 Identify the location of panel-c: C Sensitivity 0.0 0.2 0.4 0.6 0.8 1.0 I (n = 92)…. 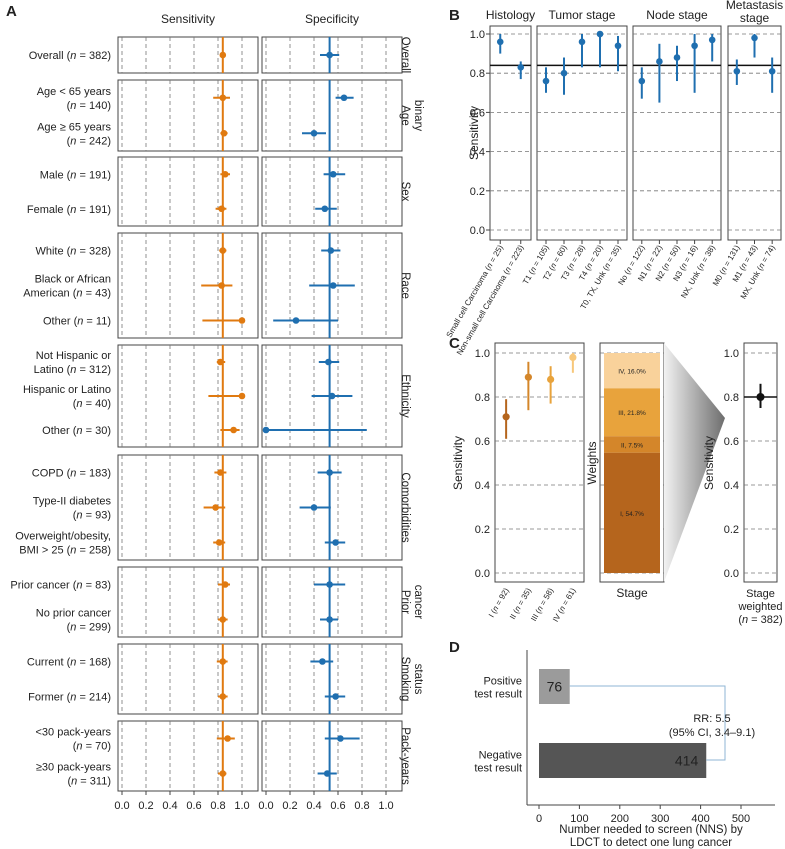
(616, 480).